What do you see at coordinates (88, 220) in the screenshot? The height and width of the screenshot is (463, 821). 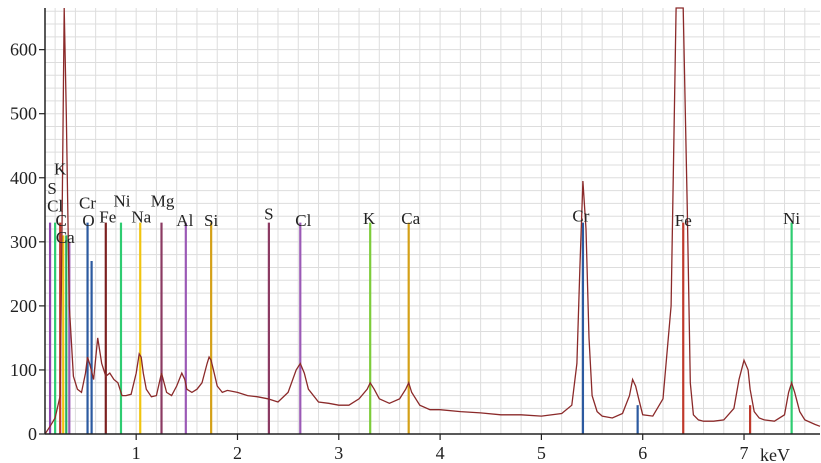 I see `element-label: O` at bounding box center [88, 220].